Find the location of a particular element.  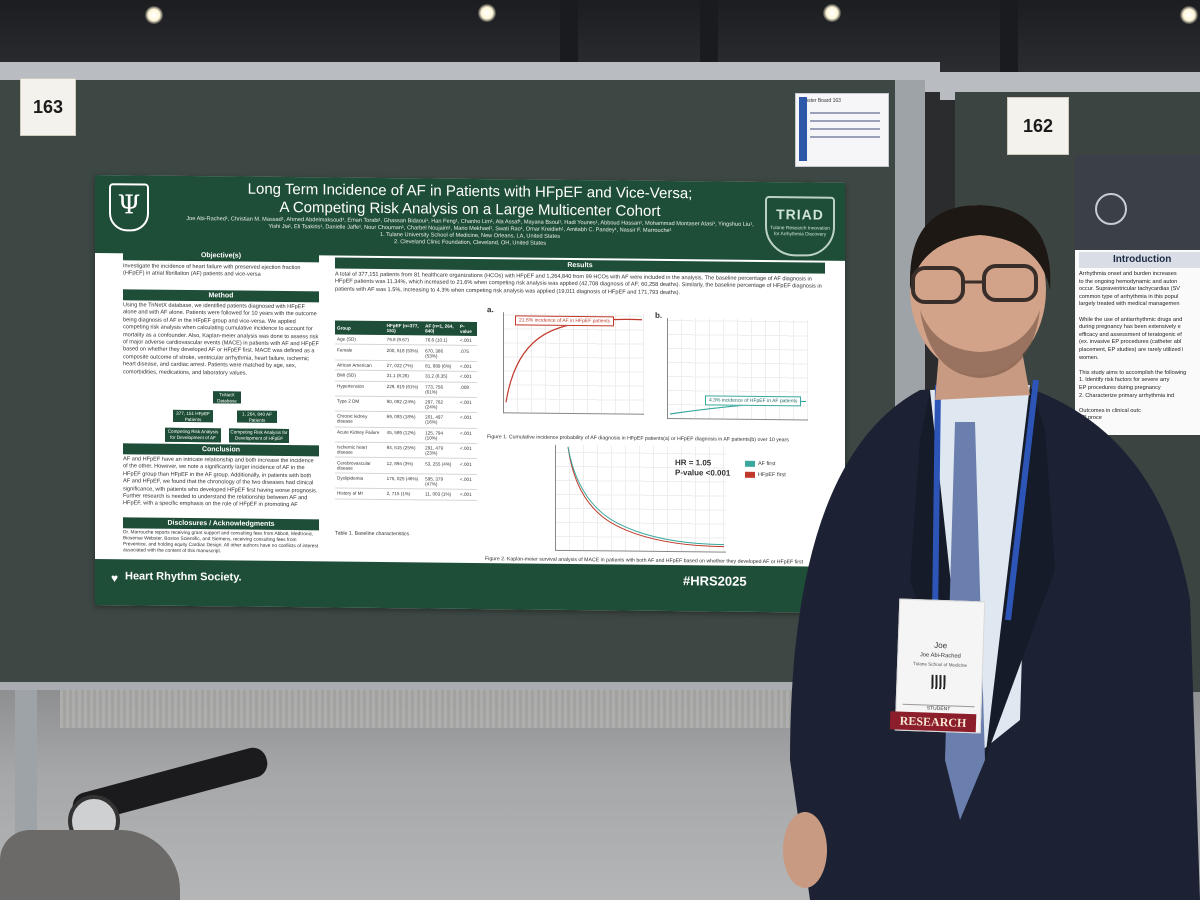

heart-rhythm-society-logo: Heart Rhythm Society. is located at coordinates (183, 577).